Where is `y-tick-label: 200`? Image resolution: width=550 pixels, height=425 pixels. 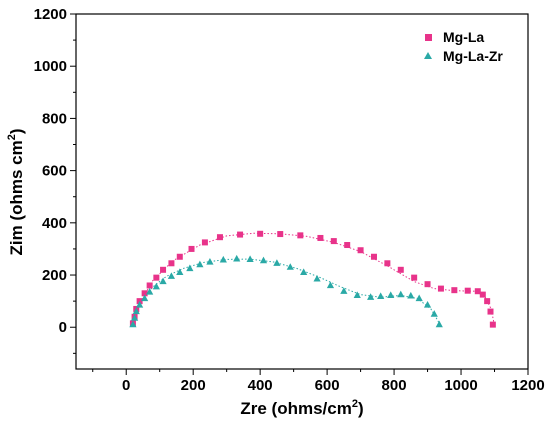 y-tick-label: 200 is located at coordinates (54, 275).